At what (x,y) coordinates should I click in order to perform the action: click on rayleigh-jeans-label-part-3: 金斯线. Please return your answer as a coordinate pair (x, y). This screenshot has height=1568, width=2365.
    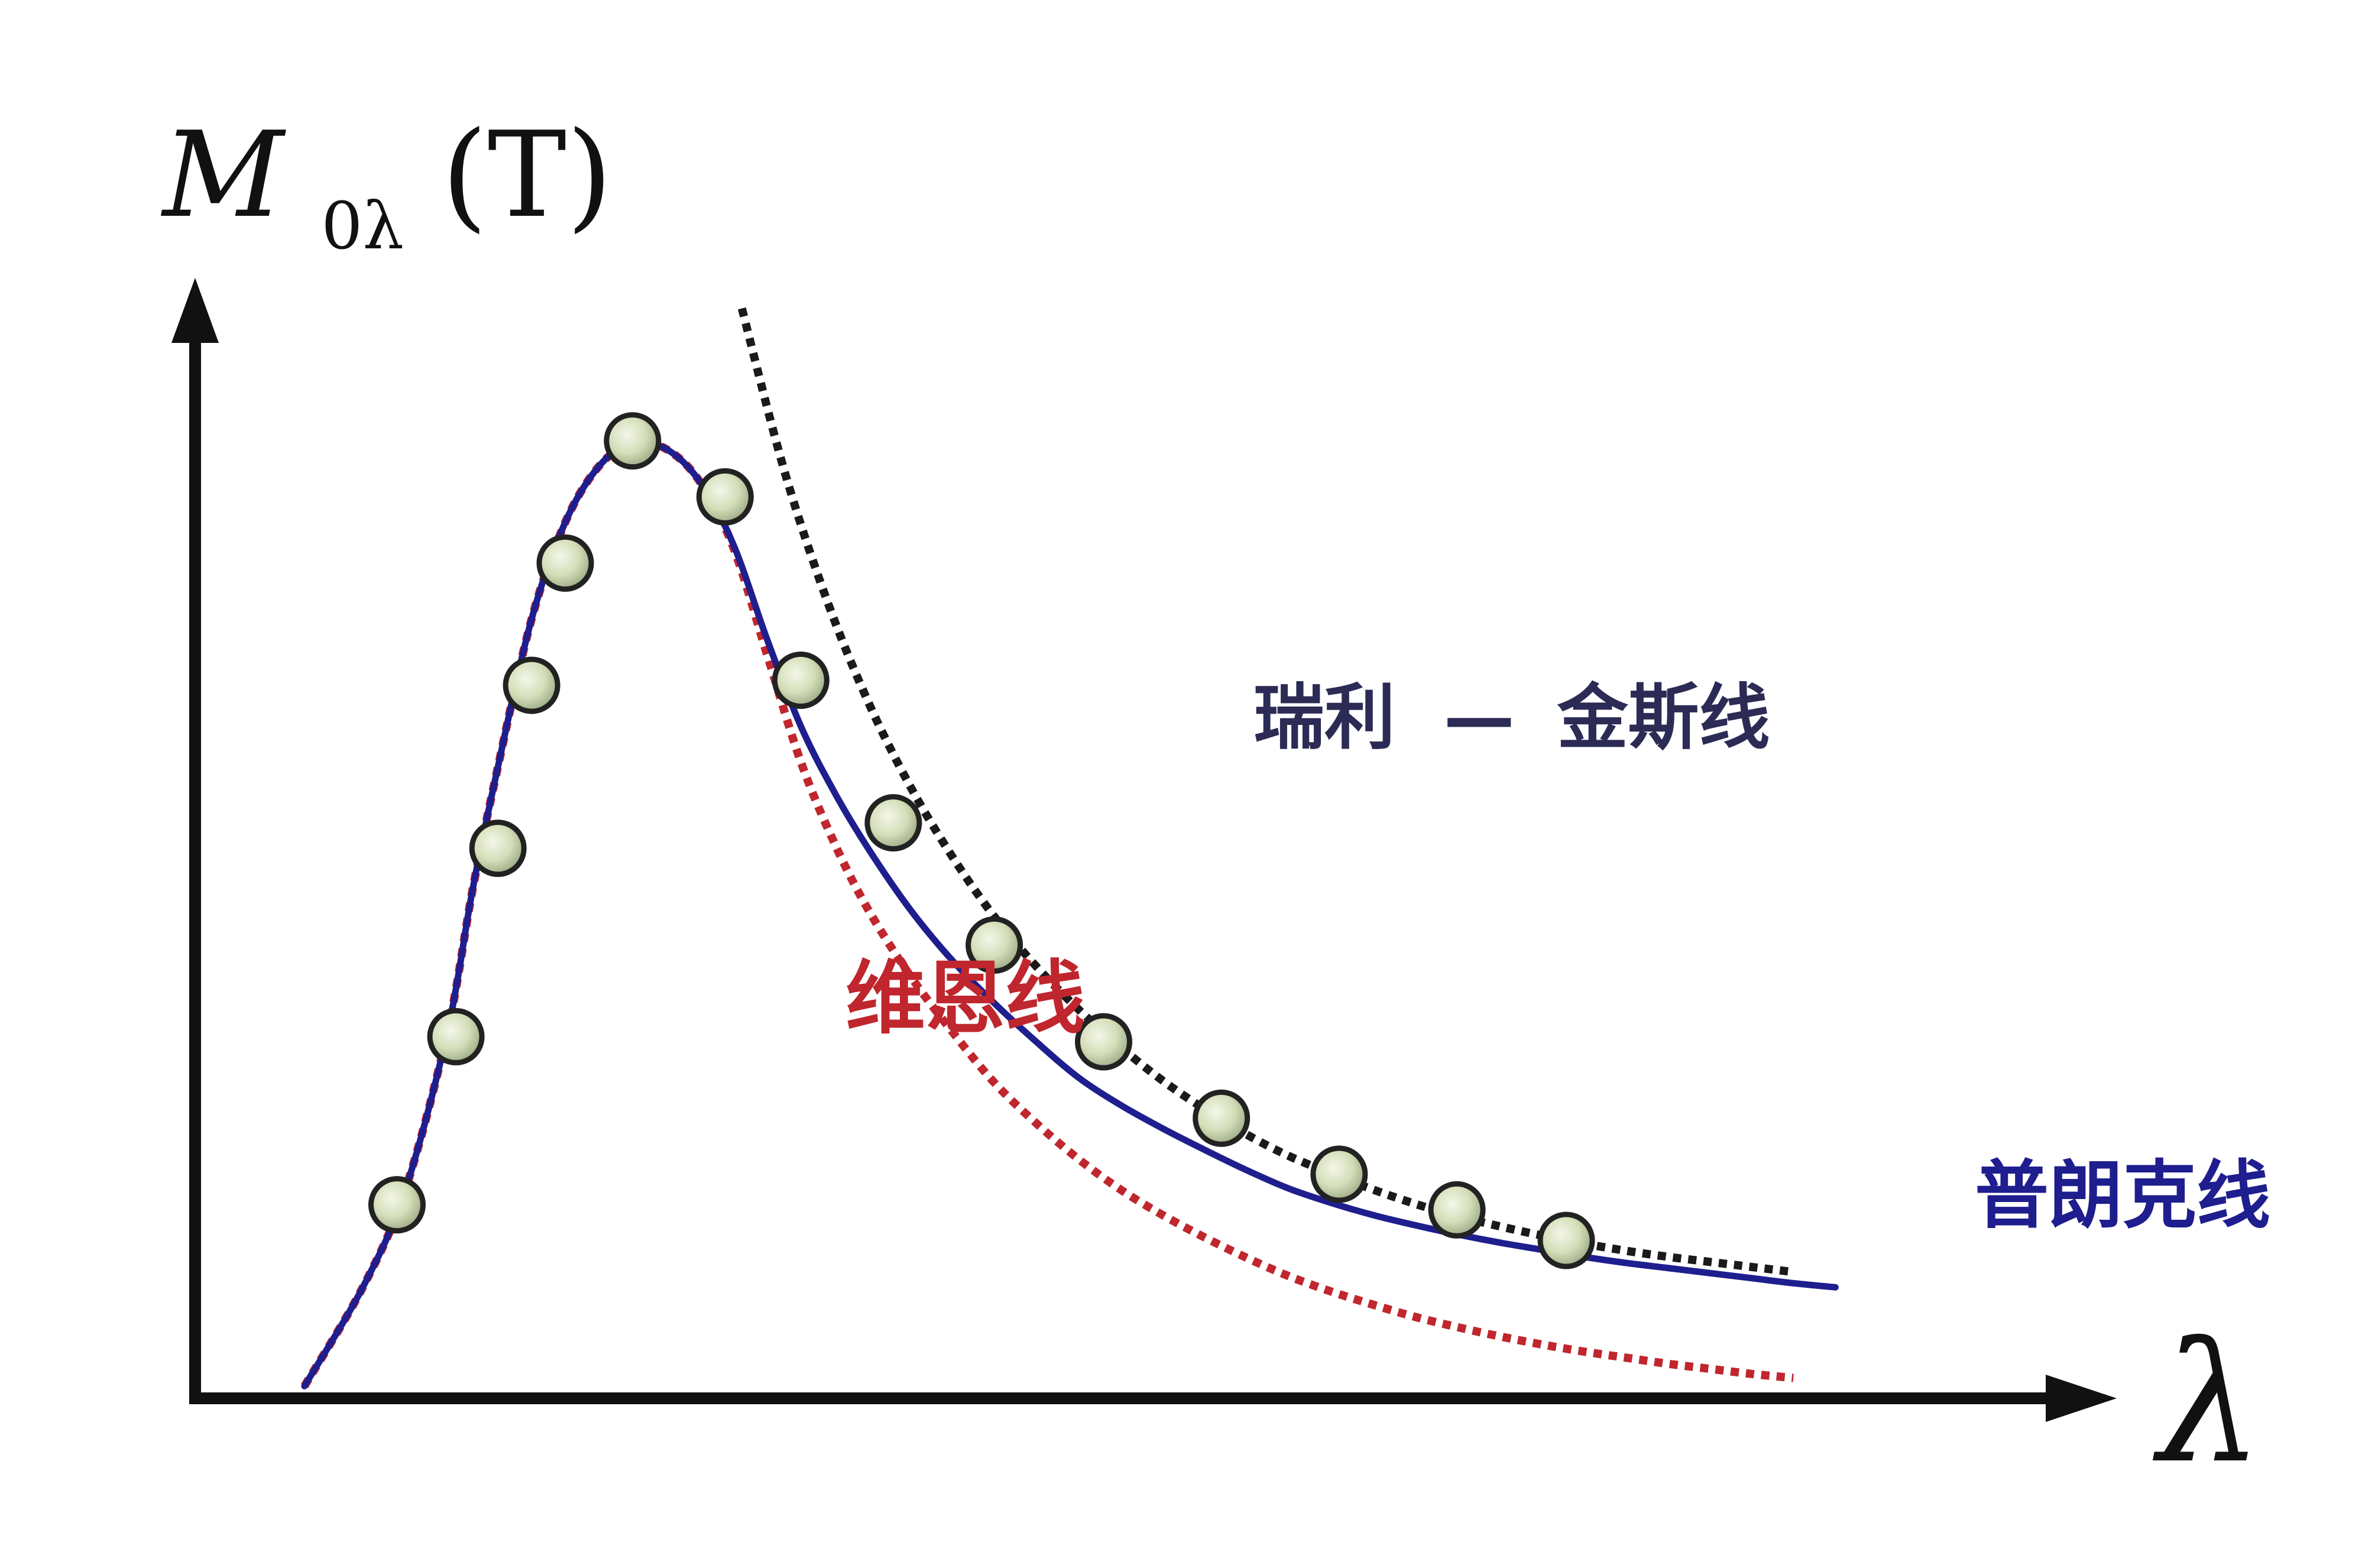
    Looking at the image, I should click on (1664, 718).